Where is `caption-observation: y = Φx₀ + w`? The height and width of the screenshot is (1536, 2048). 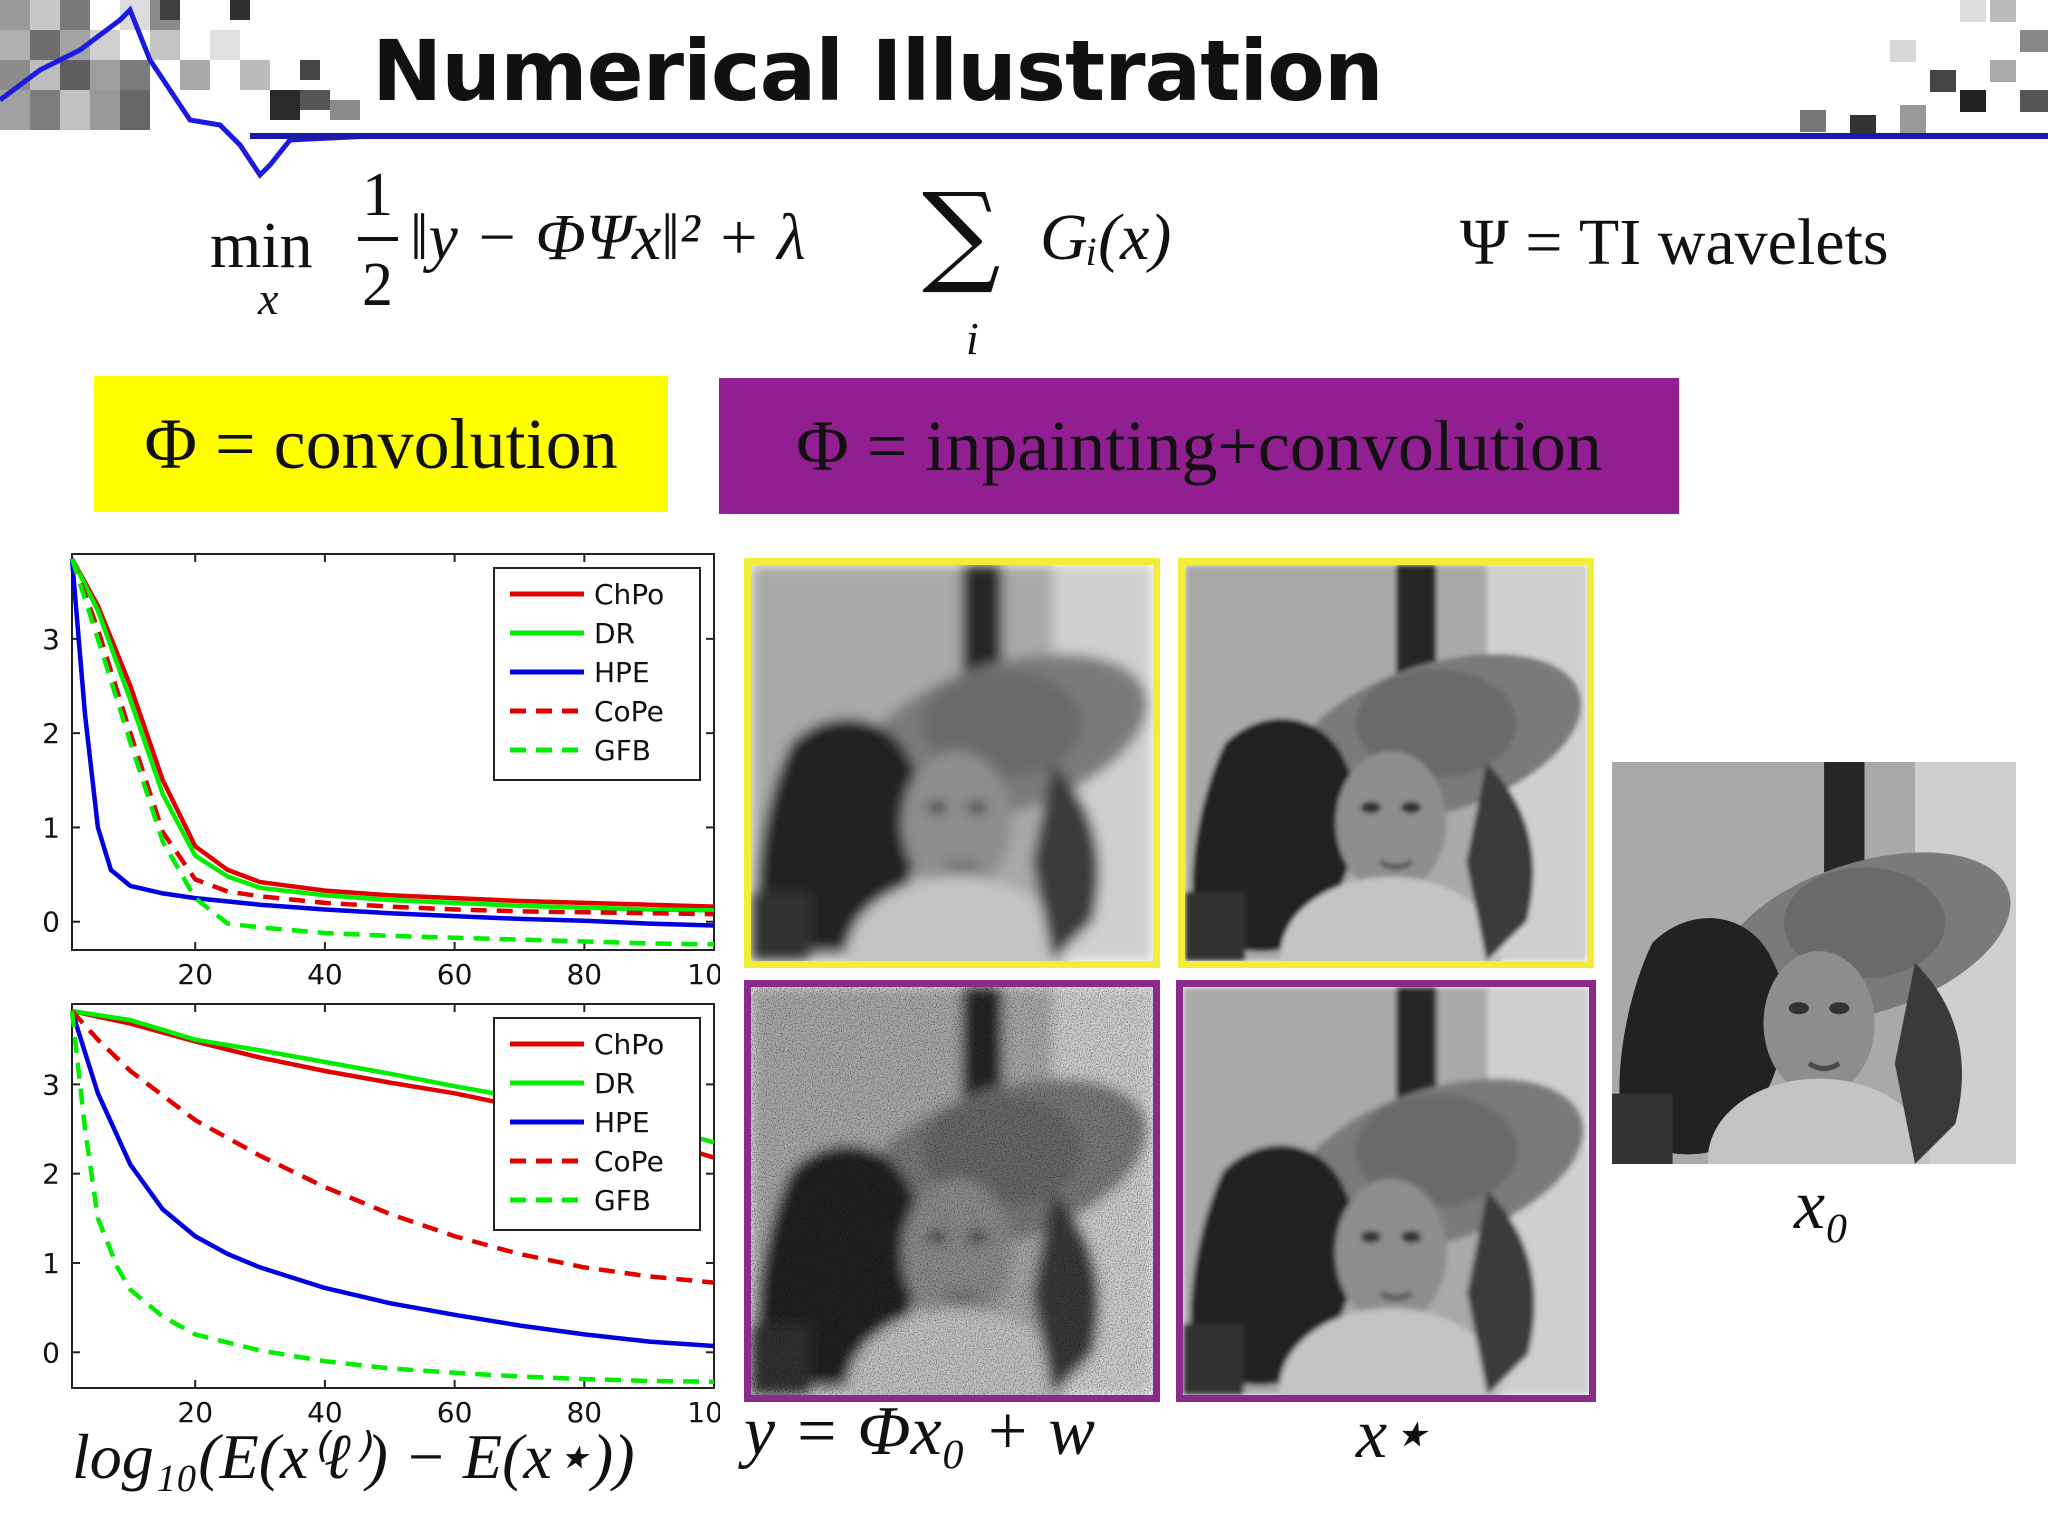
caption-observation: y = Φx₀ + w is located at coordinates (919, 1431).